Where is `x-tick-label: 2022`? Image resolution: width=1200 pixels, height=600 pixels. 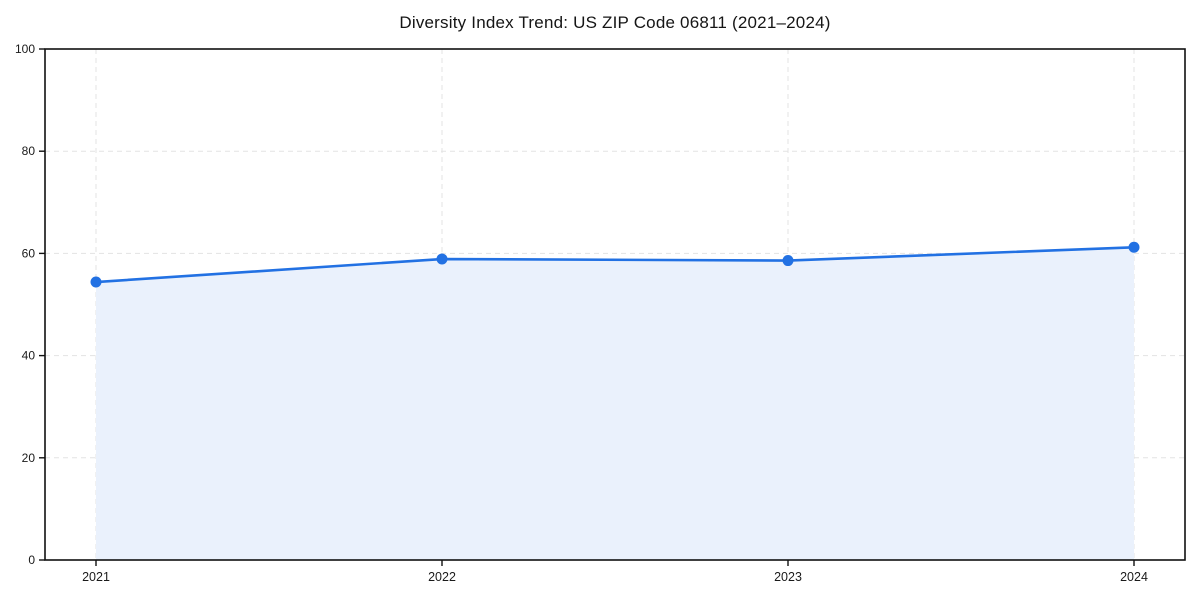
x-tick-label: 2022 is located at coordinates (442, 577).